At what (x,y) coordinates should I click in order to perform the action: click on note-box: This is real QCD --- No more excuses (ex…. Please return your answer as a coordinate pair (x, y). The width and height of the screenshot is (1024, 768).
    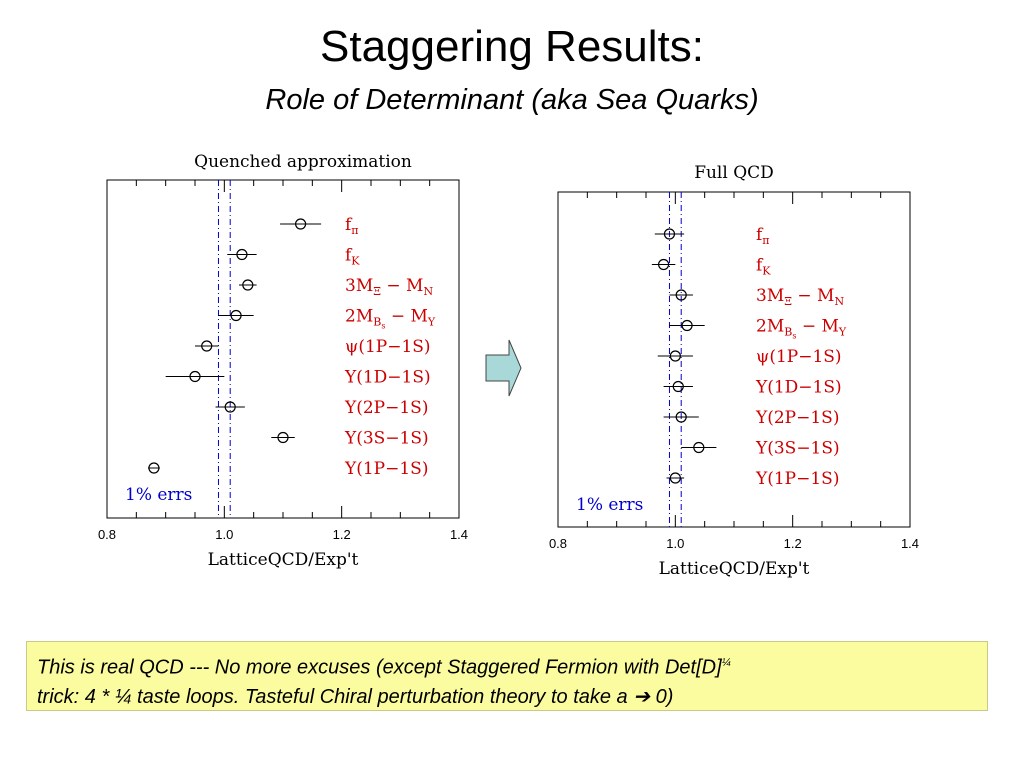
    Looking at the image, I should click on (507, 676).